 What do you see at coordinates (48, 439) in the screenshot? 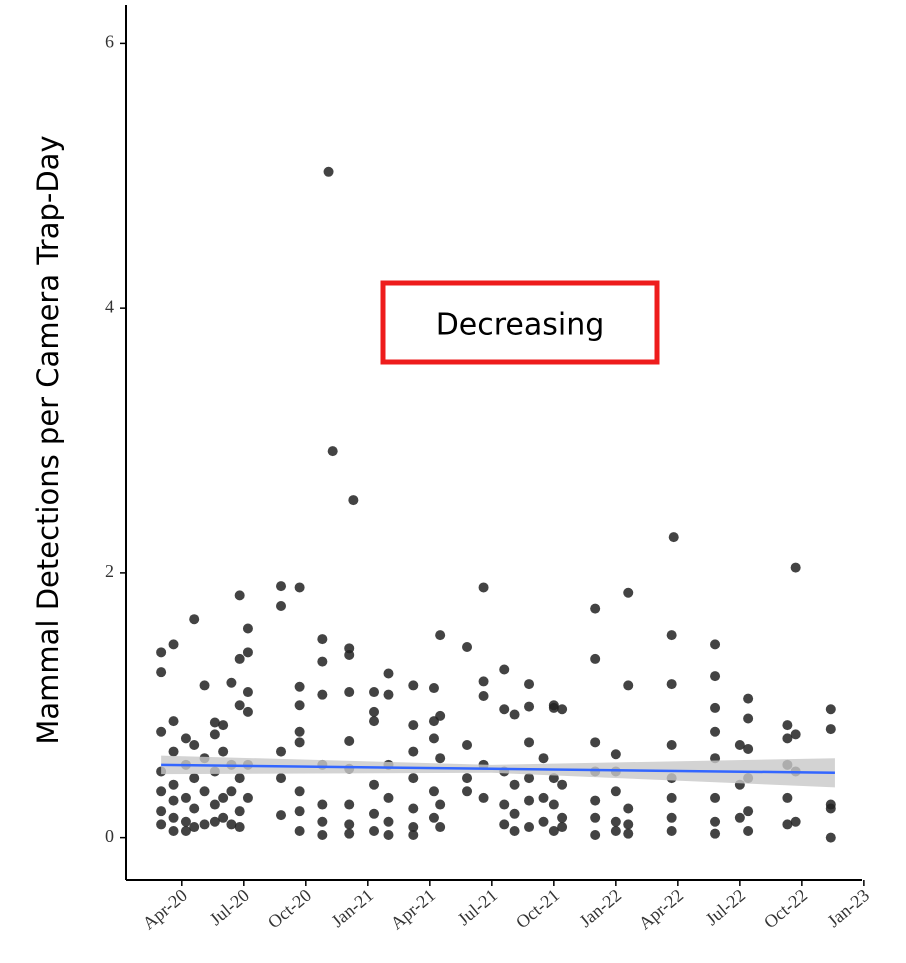
I see `y-axis-label: Mammal Detections per Camera Trap-Day` at bounding box center [48, 439].